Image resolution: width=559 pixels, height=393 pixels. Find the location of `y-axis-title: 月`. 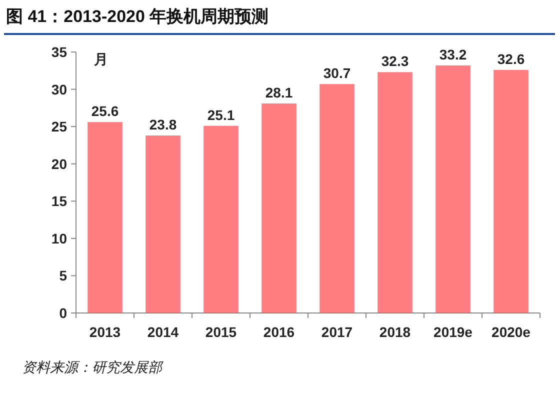

y-axis-title: 月 is located at coordinates (100, 59).